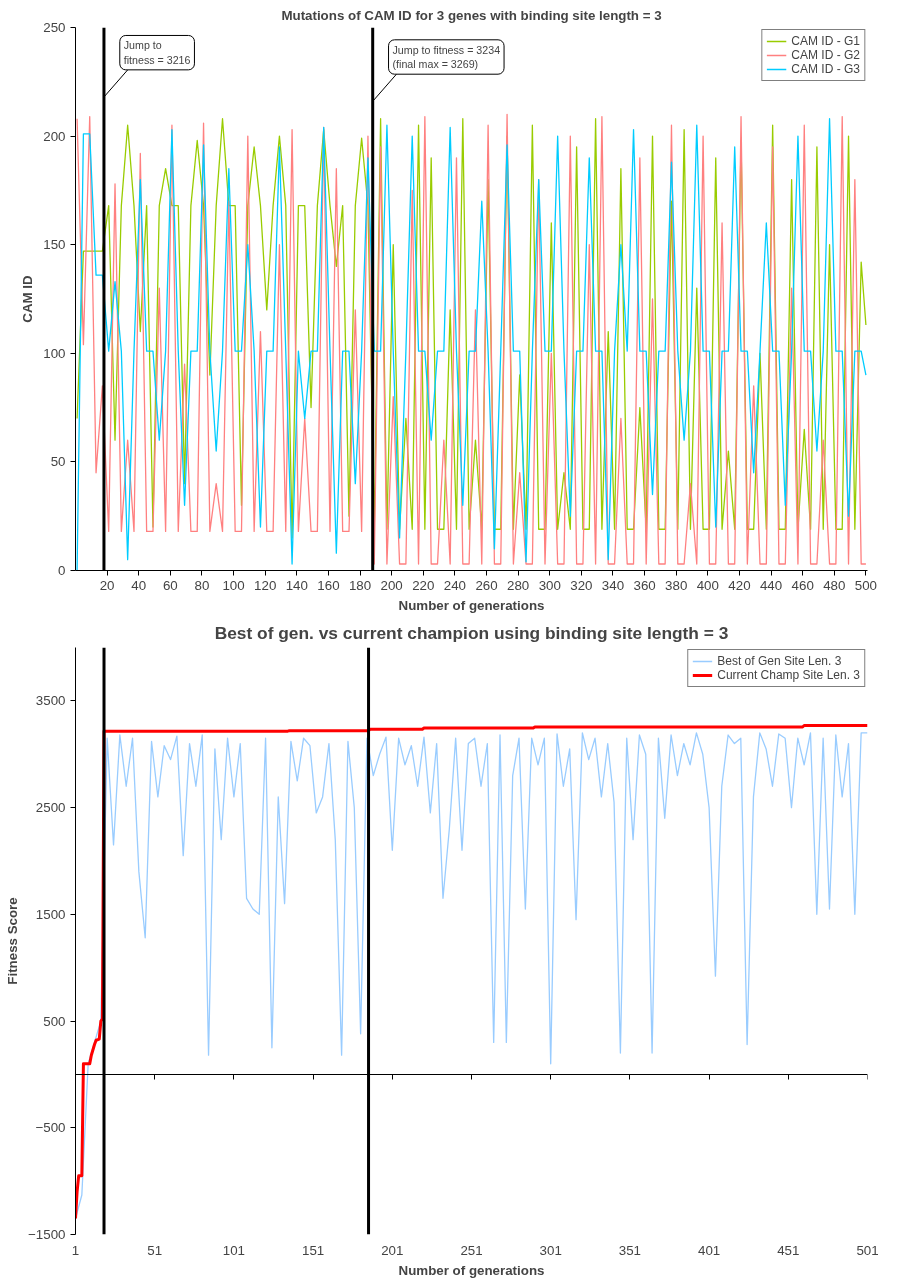 This screenshot has width=897, height=1287. I want to click on y-tick-label: 500, so click(54, 1021).